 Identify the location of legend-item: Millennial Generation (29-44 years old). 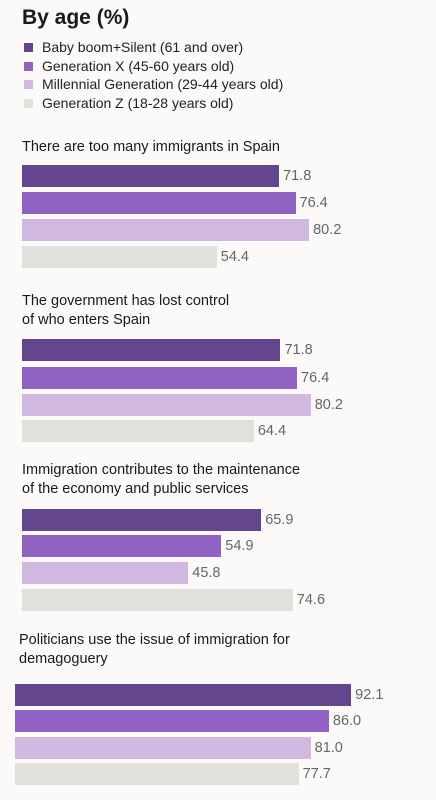
(153, 84).